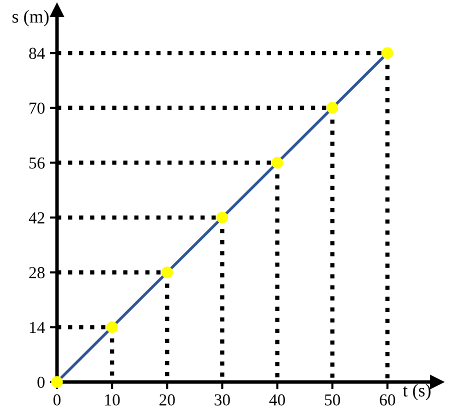 This screenshot has height=418, width=454. I want to click on x-tick-label: 0, so click(57, 400).